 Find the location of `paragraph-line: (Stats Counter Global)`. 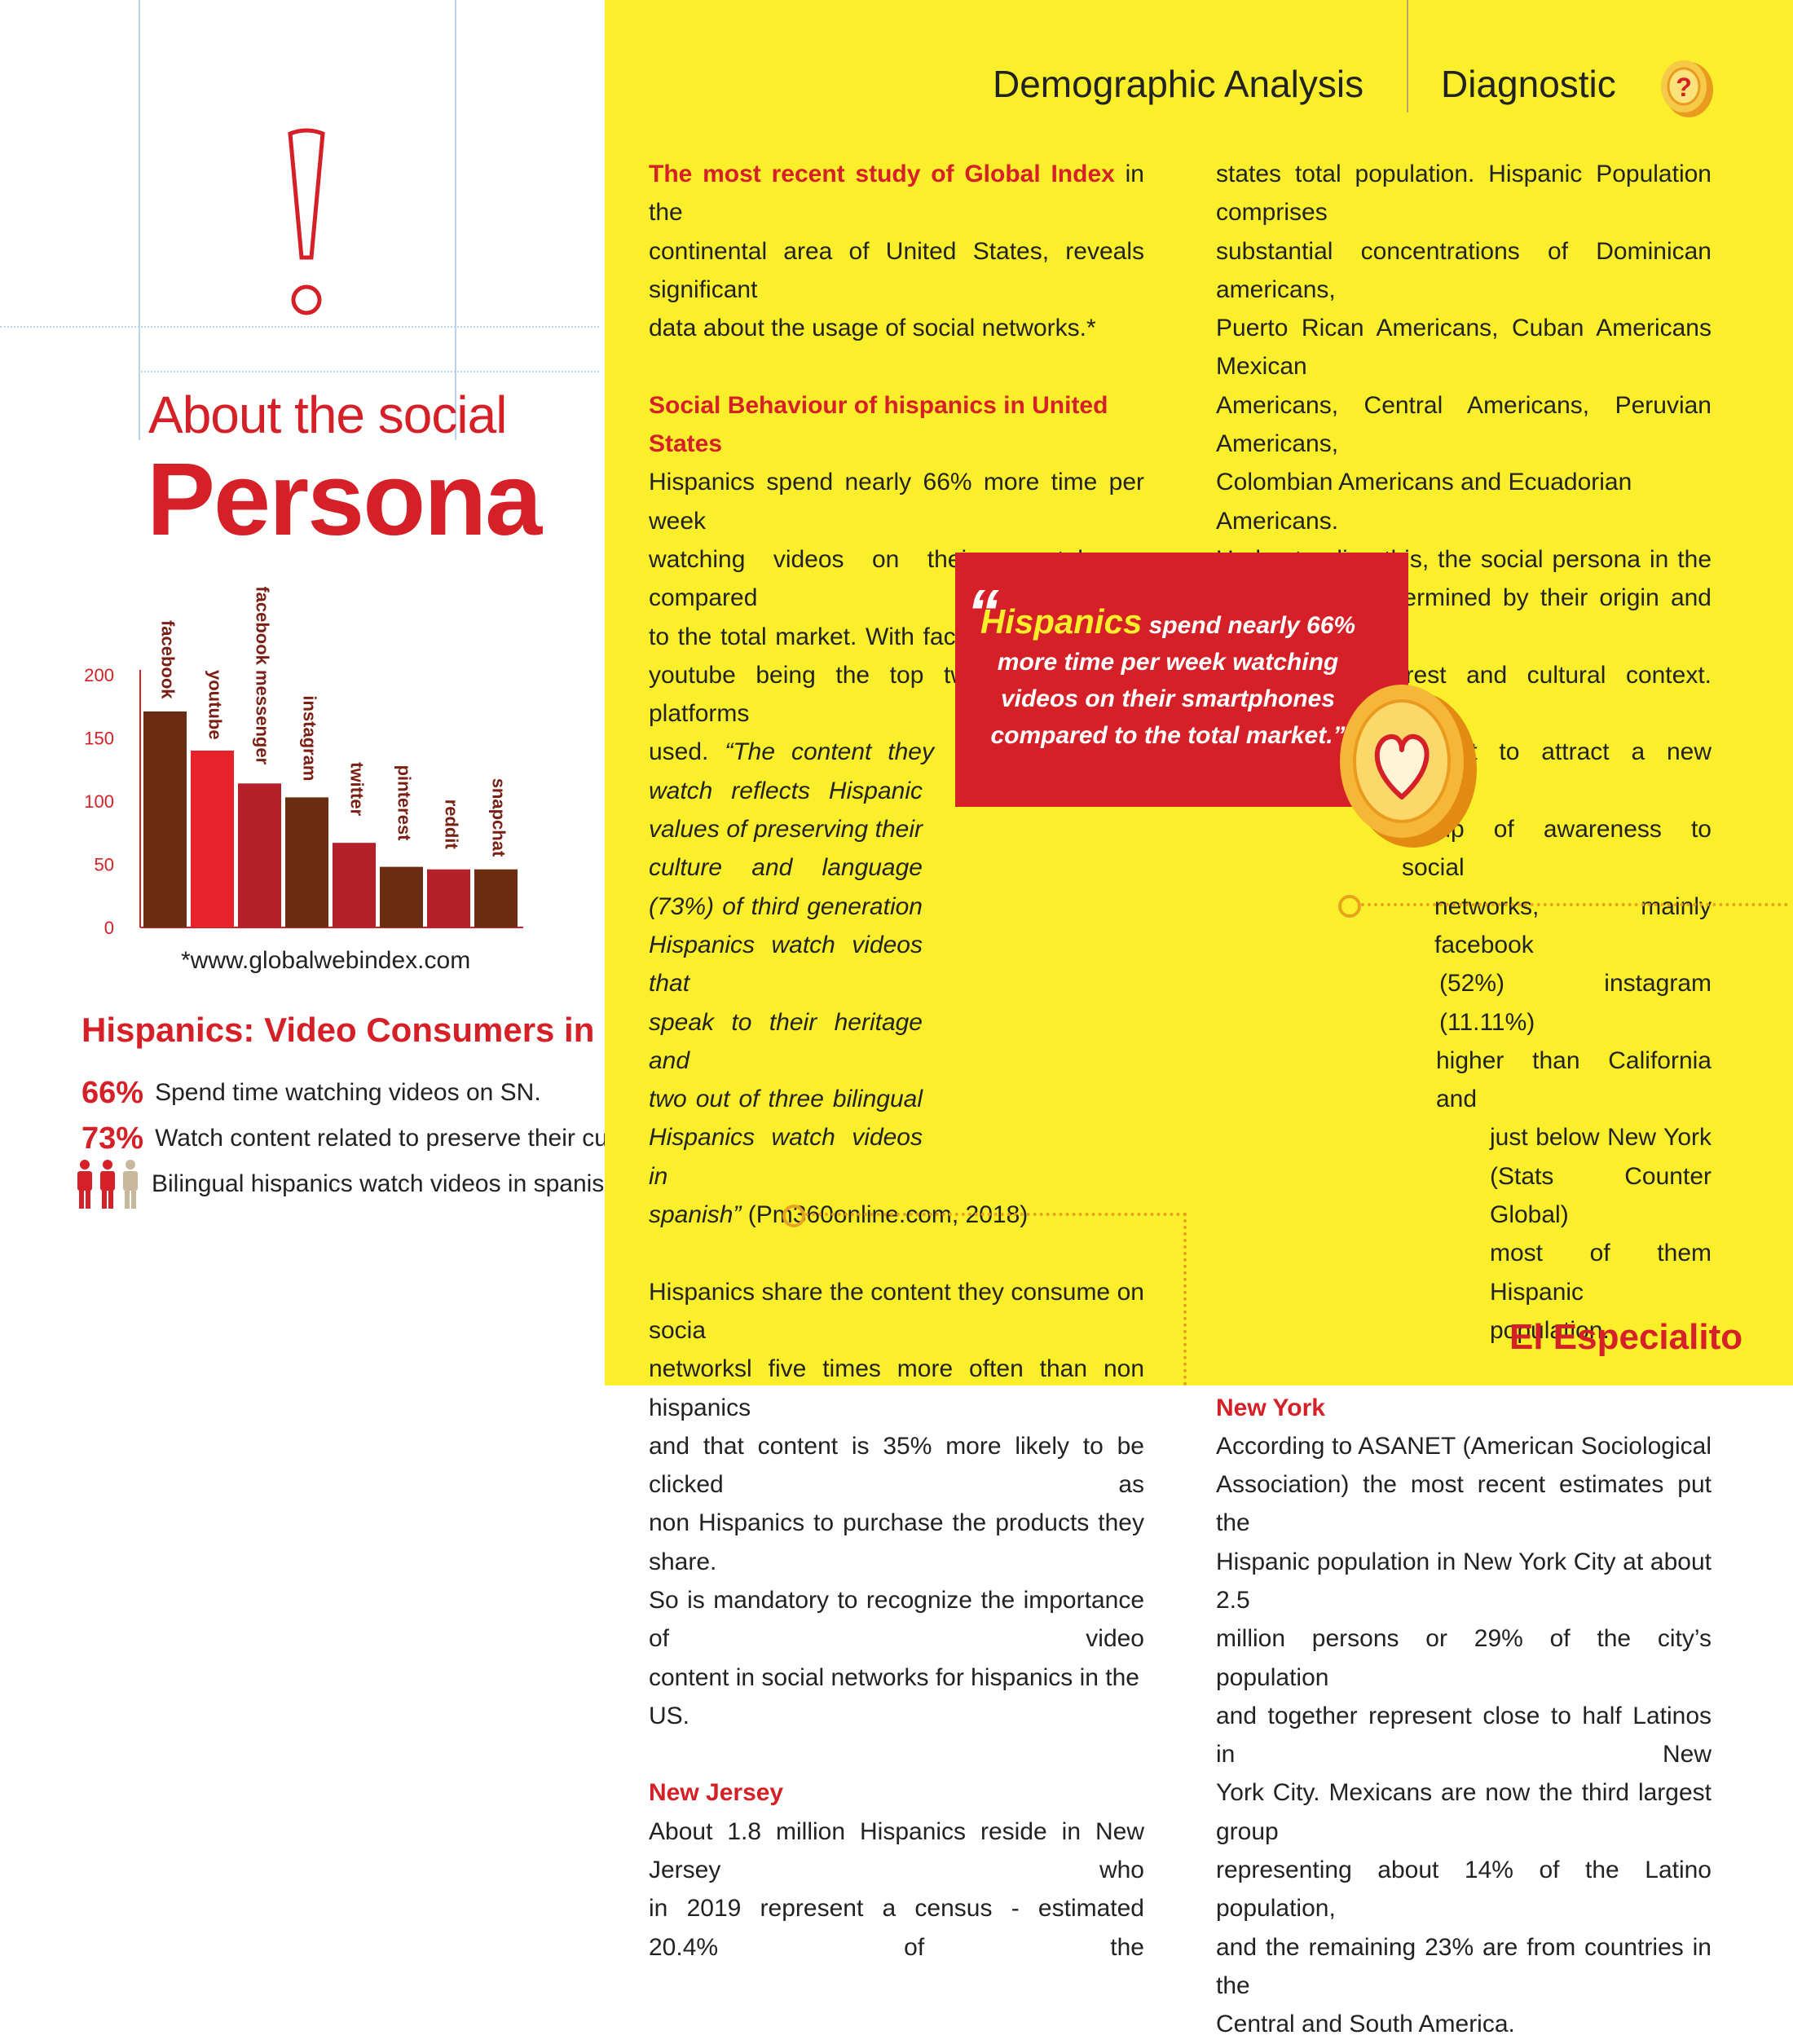

paragraph-line: (Stats Counter Global) is located at coordinates (1601, 1195).